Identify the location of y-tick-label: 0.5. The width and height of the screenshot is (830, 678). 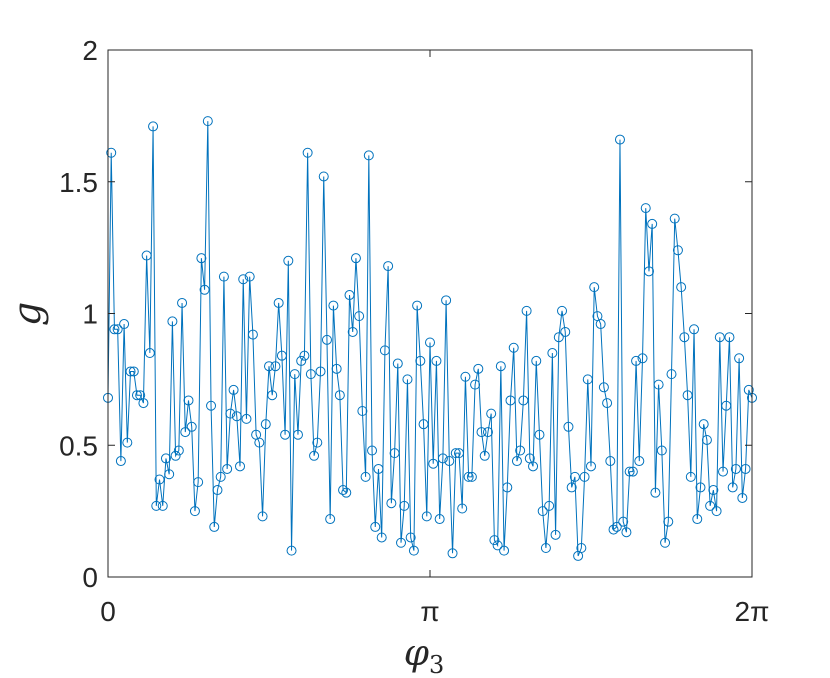
(78, 445).